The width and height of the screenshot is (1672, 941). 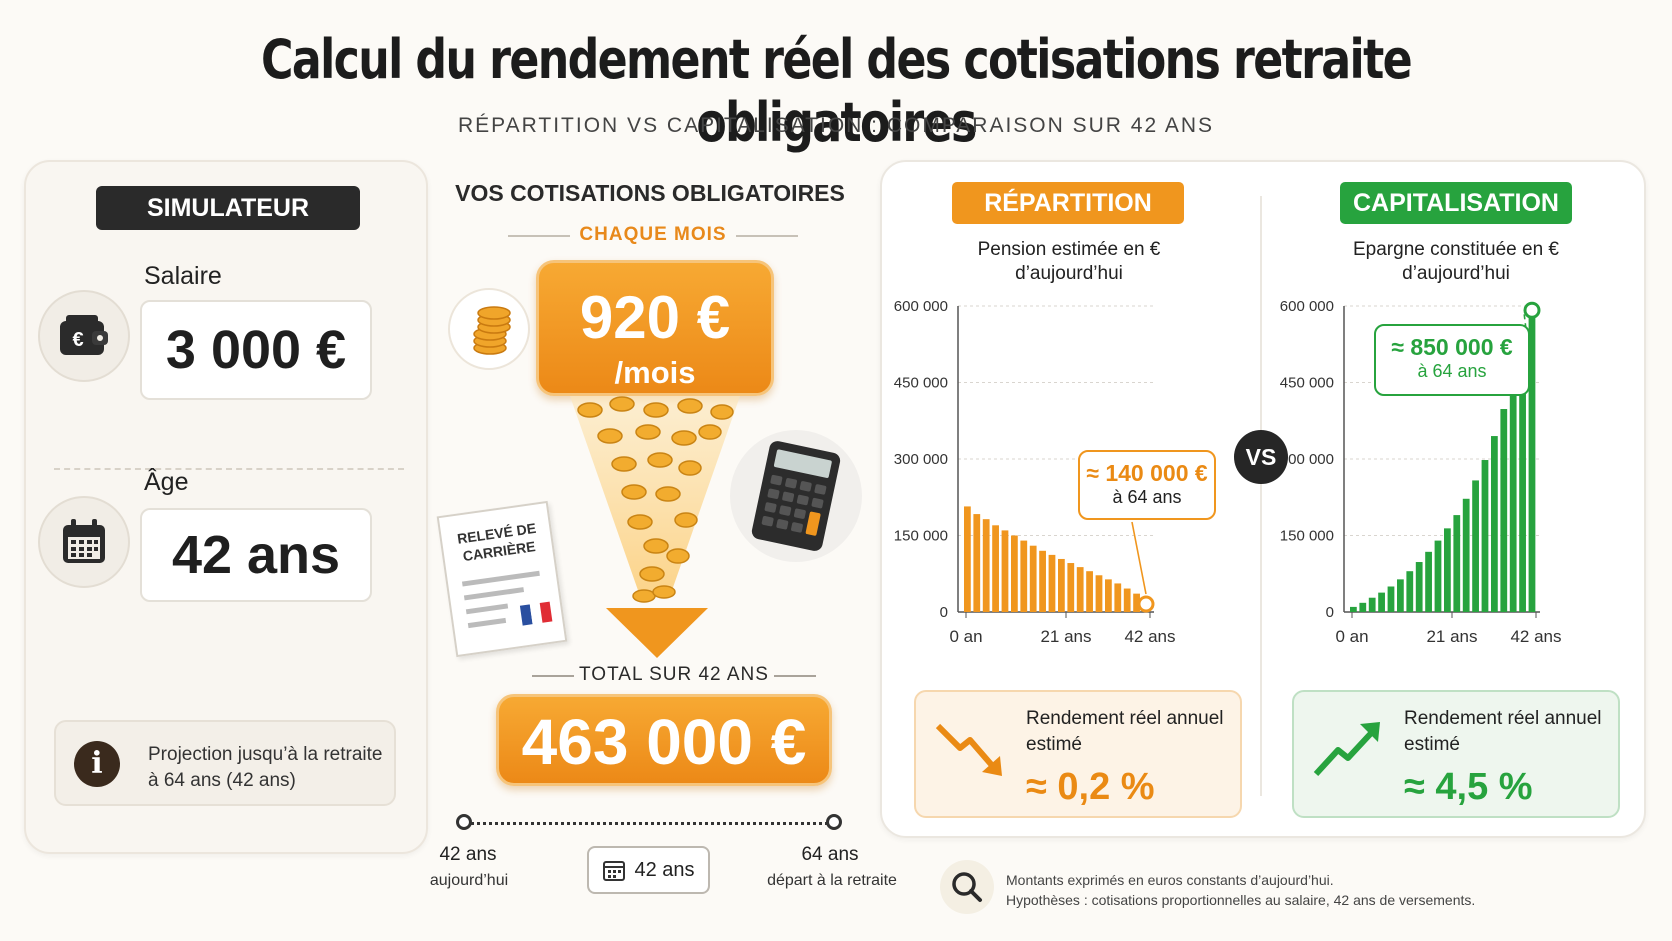 What do you see at coordinates (84, 336) in the screenshot?
I see `wallet-icon: €` at bounding box center [84, 336].